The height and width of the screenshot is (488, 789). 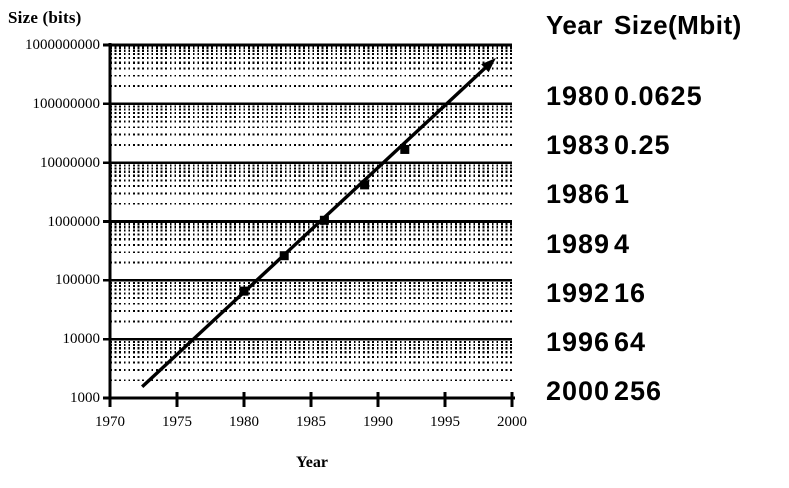 I want to click on table-cell-year: 1996, so click(x=578, y=342).